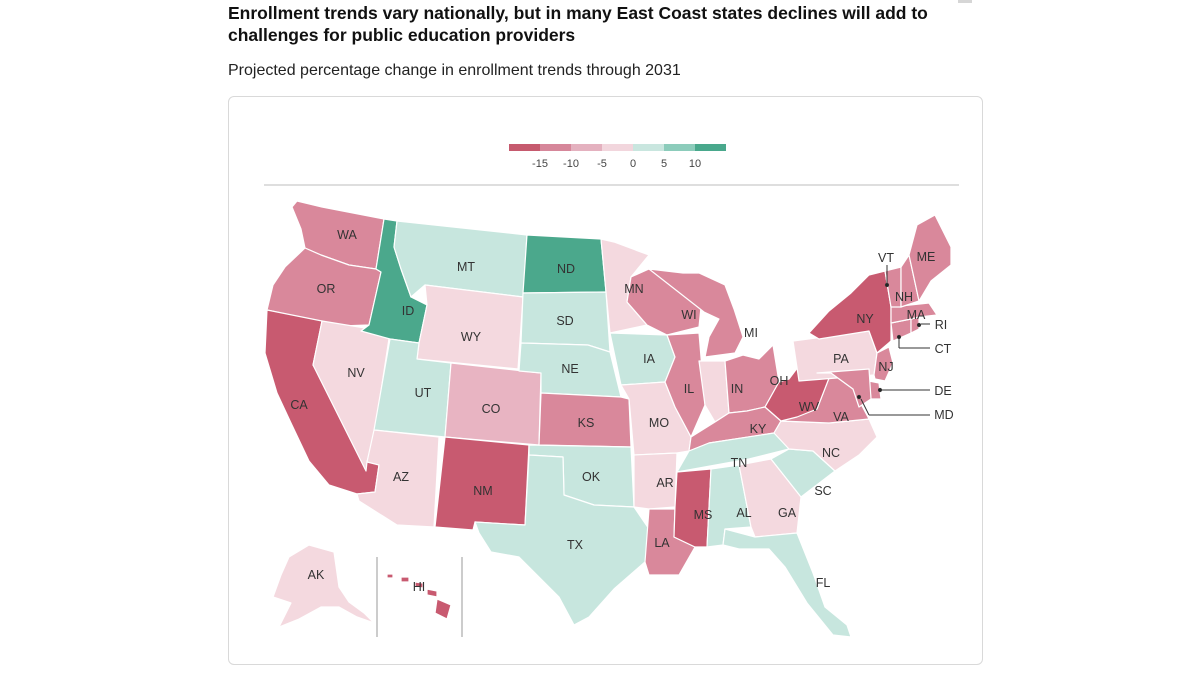 The image size is (1200, 675). What do you see at coordinates (401, 477) in the screenshot?
I see `label-az: AZ` at bounding box center [401, 477].